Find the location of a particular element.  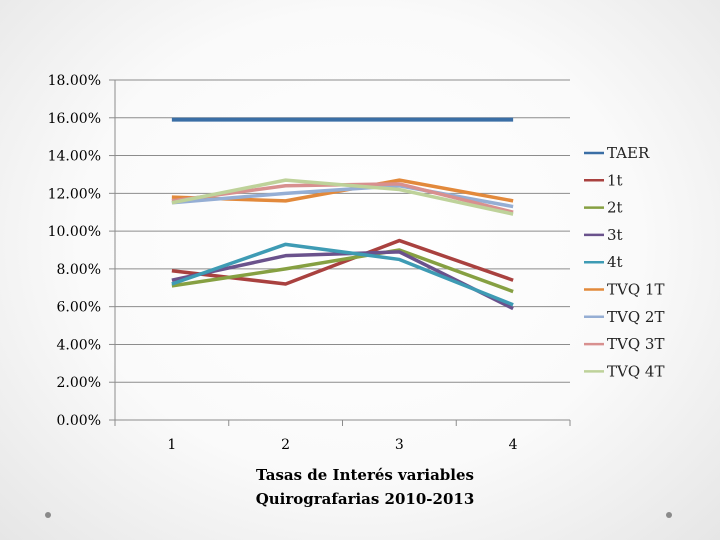

legend-label: TVQ 4T is located at coordinates (635, 371).